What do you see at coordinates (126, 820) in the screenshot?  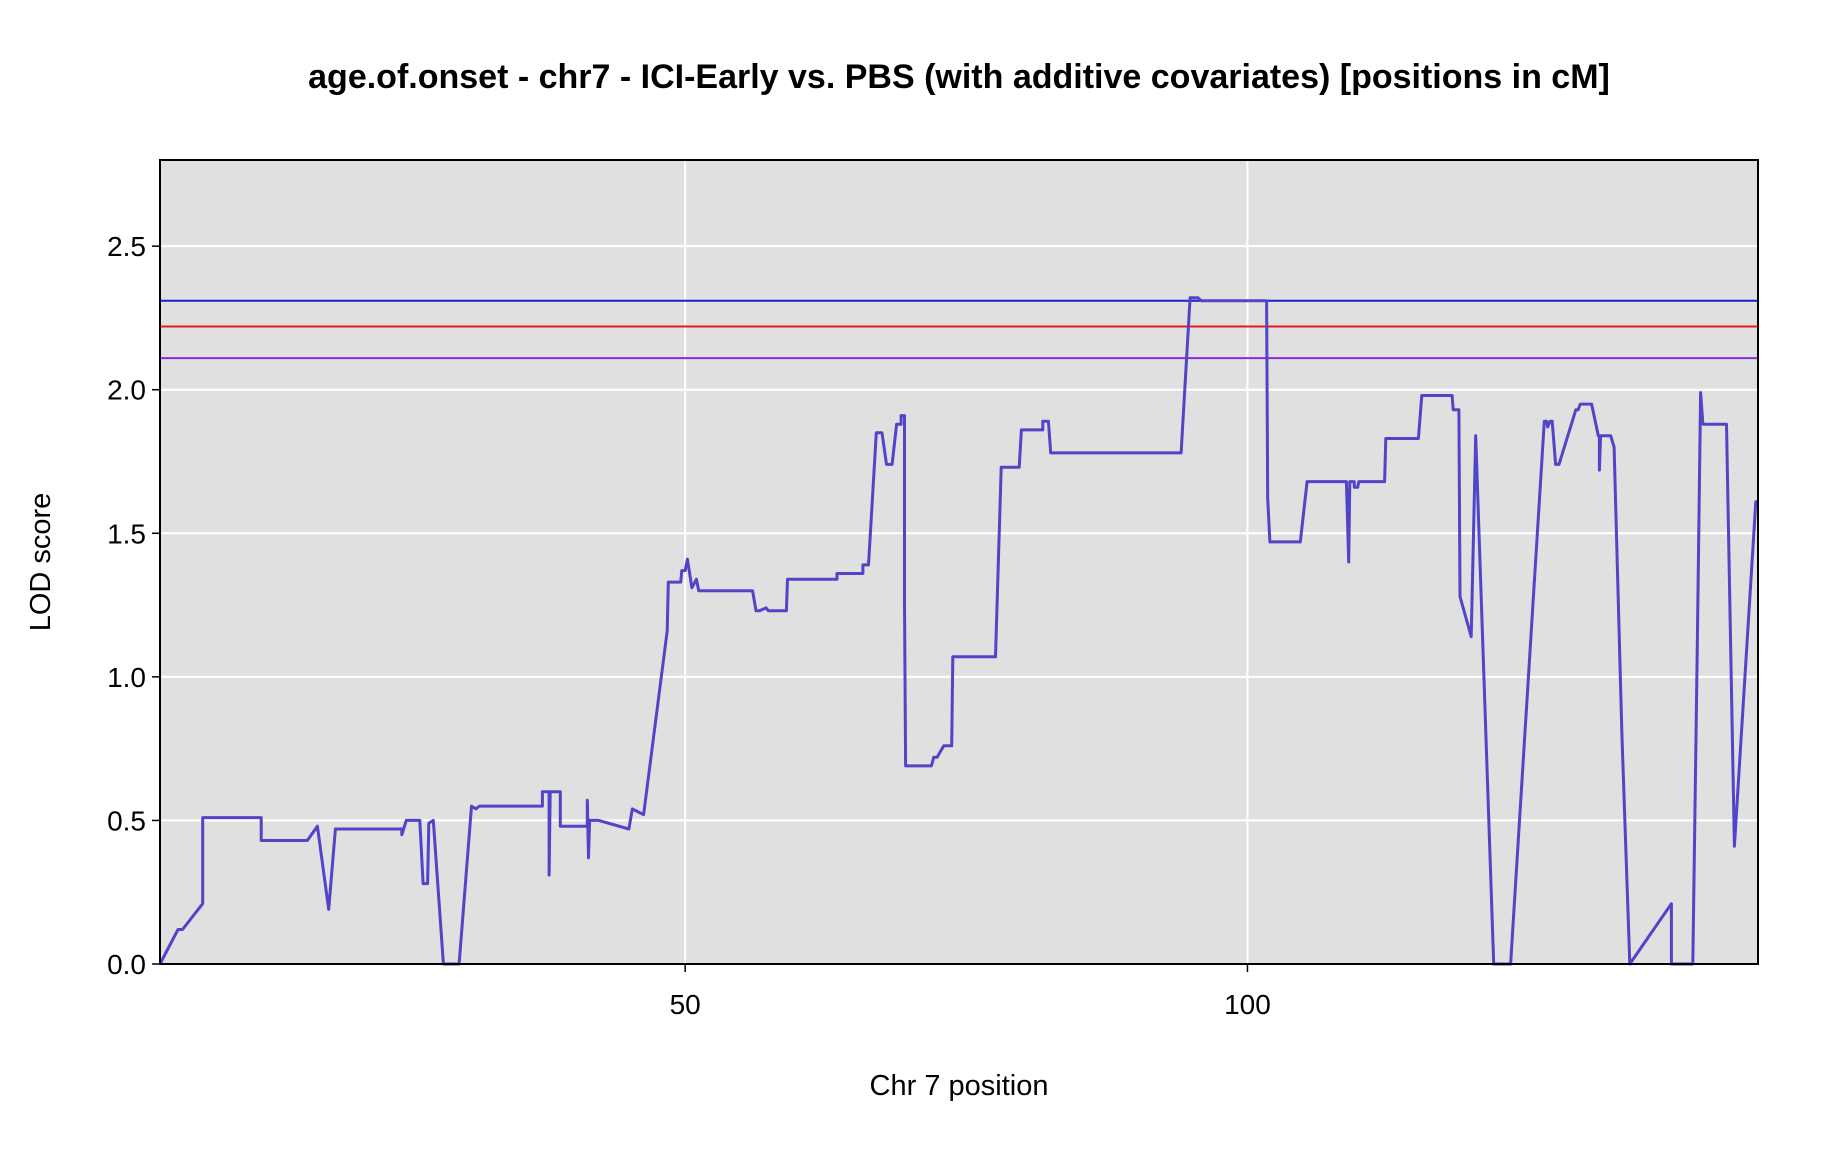 I see `y-tick-label: 0.5` at bounding box center [126, 820].